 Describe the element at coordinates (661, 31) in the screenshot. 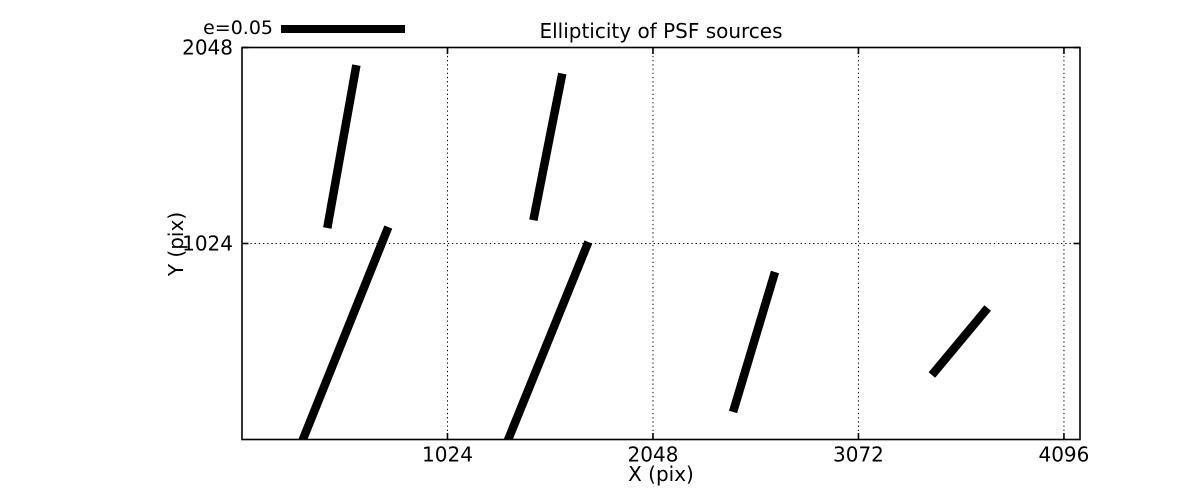

I see `chart-title: Ellipticity of PSF sources` at that location.